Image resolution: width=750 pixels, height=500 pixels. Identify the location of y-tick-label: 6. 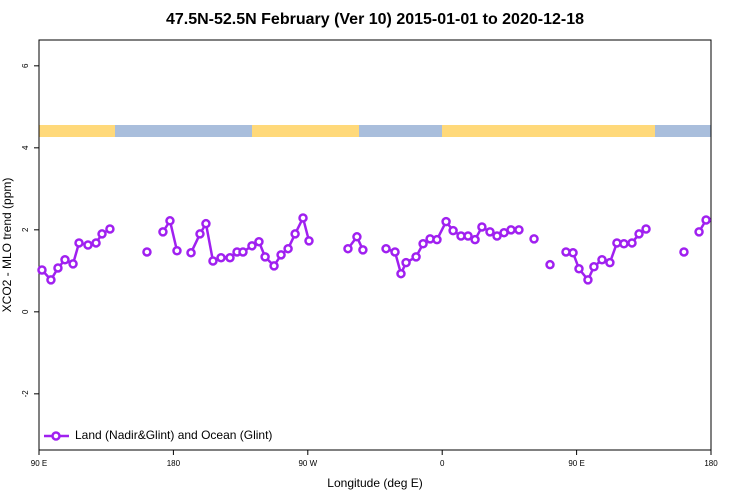
(25, 65).